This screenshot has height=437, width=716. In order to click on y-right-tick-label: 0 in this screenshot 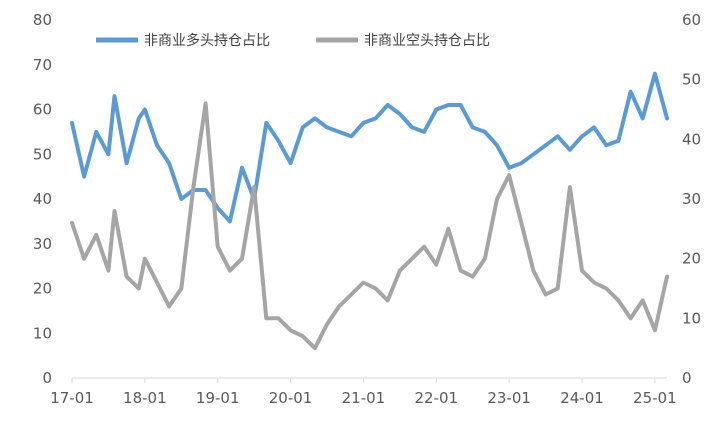, I will do `click(687, 378)`.